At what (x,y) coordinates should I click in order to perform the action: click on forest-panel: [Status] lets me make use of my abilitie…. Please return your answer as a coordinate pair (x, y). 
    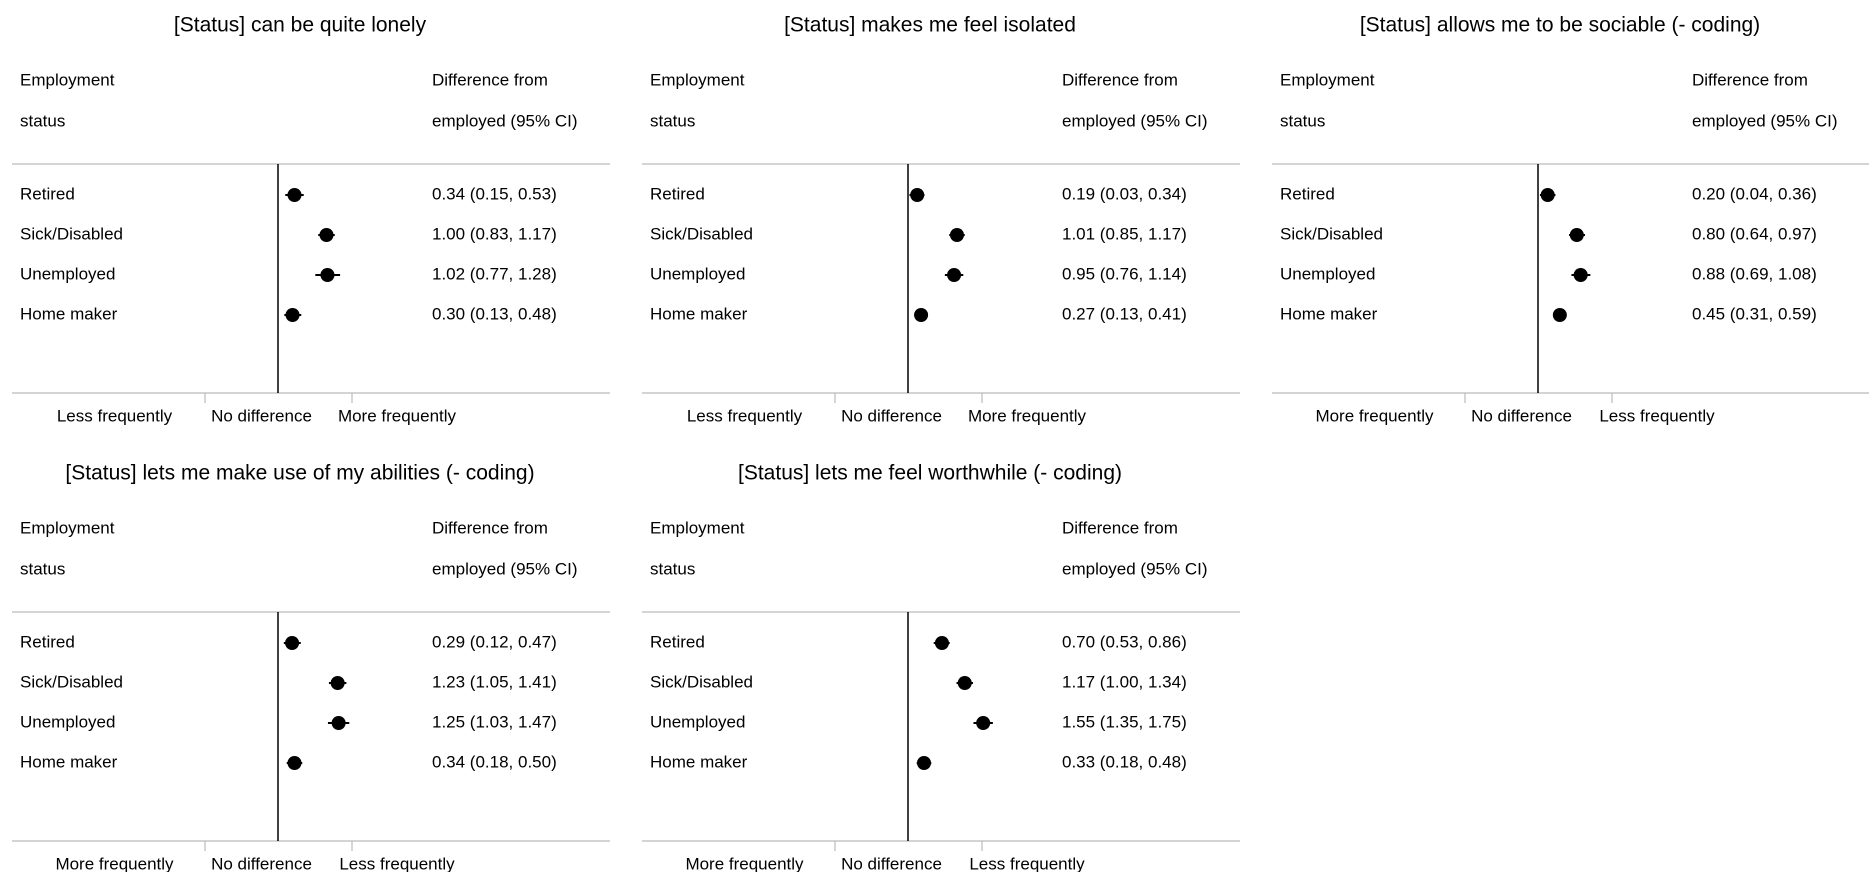
    Looking at the image, I should click on (311, 667).